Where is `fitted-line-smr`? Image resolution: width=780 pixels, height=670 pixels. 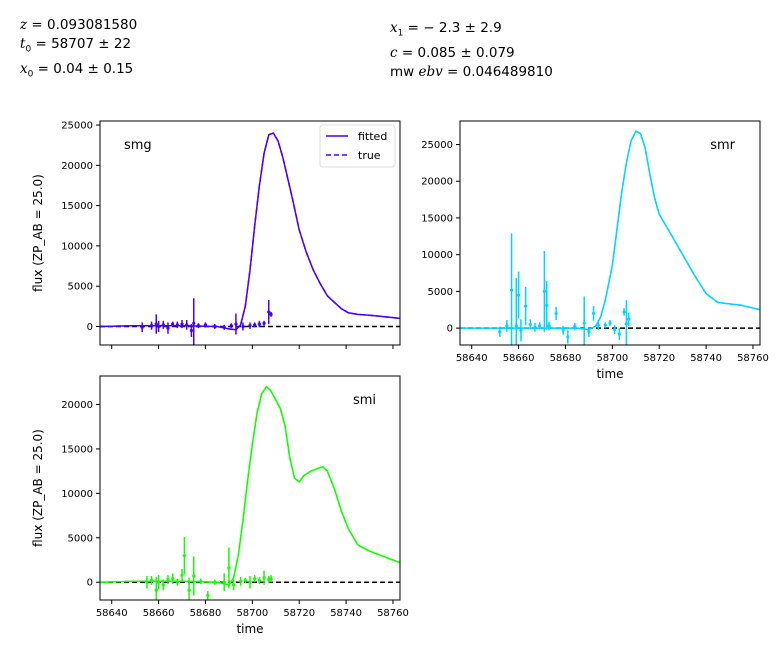
fitted-line-smr is located at coordinates (610, 230).